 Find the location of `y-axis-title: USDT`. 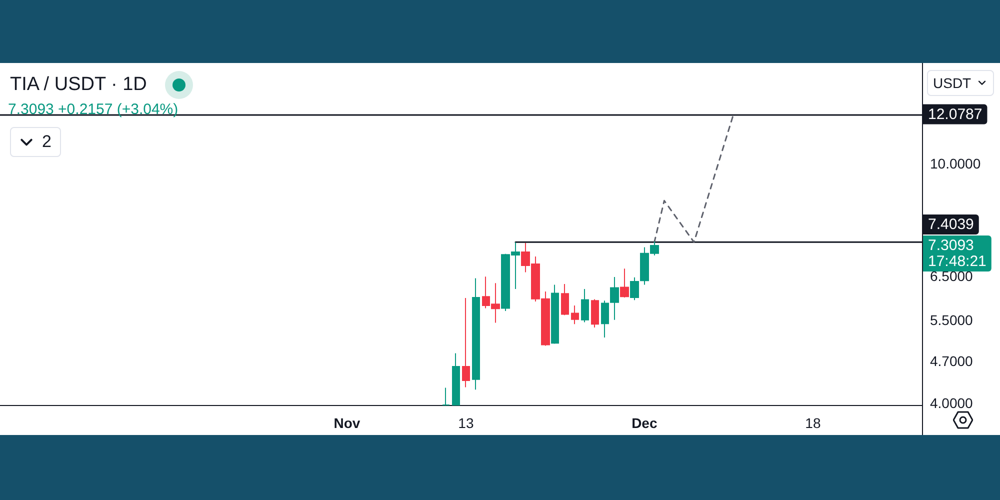

y-axis-title: USDT is located at coordinates (952, 83).